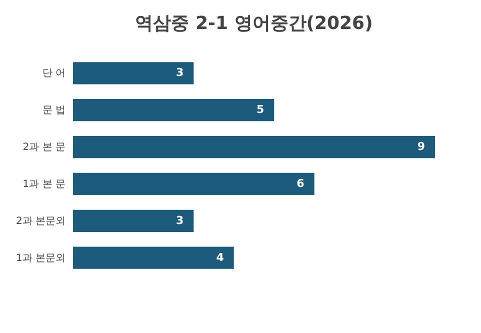 The width and height of the screenshot is (481, 333). I want to click on chart-title: 역삼중 2-1 영어중간(2026), so click(254, 23).